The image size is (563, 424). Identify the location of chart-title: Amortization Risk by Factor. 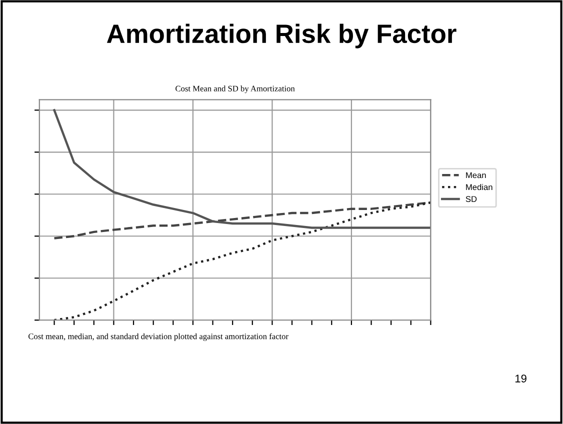
(281, 36).